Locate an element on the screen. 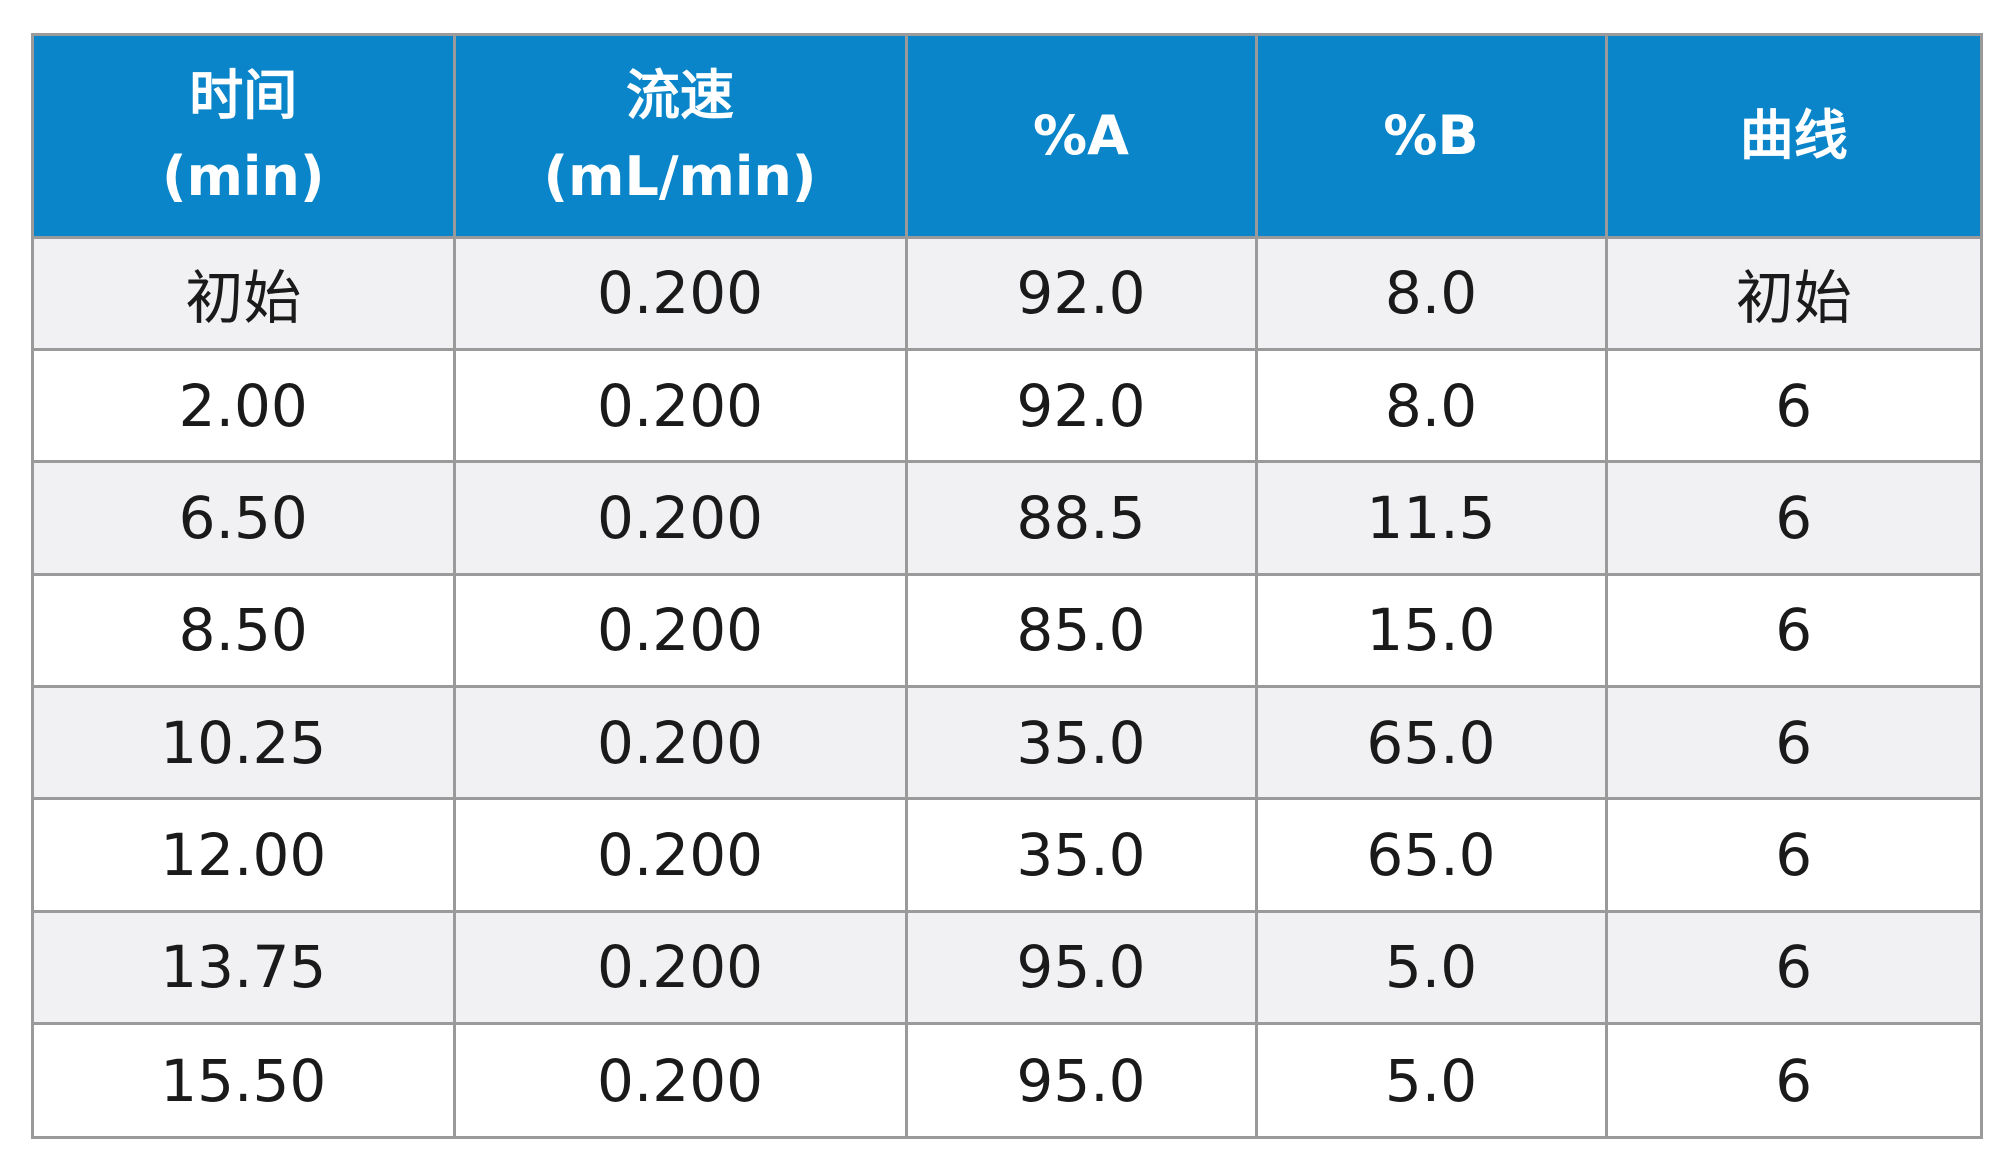 Image resolution: width=2000 pixels, height=1171 pixels. header-percent-a: %A is located at coordinates (1080, 137).